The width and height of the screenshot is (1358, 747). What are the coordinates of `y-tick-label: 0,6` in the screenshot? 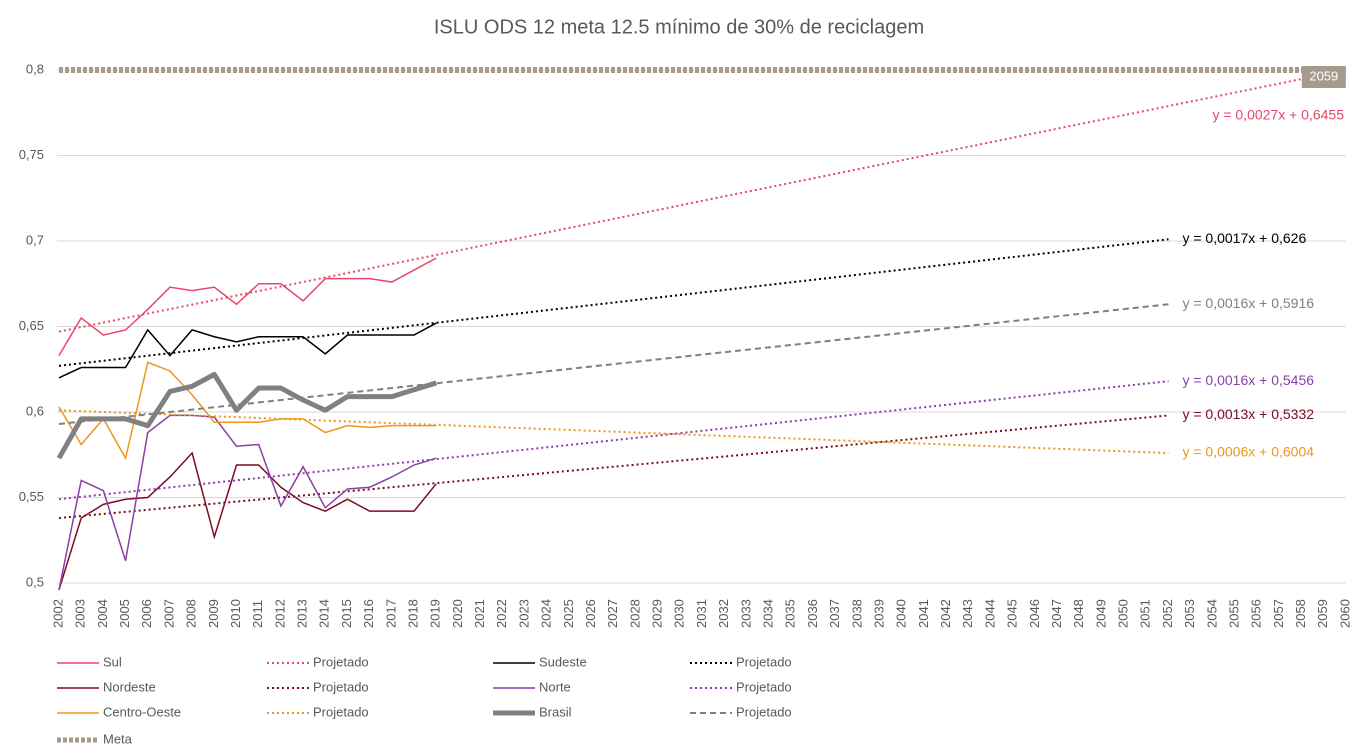 It's located at (35, 410).